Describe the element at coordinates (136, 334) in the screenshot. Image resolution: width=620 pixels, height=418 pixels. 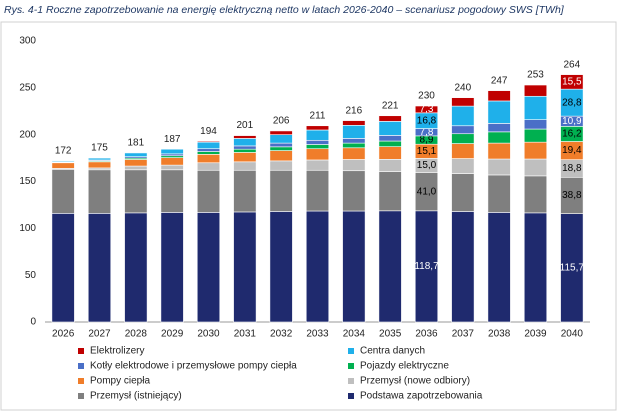
I see `x-tick-label: 2028` at that location.